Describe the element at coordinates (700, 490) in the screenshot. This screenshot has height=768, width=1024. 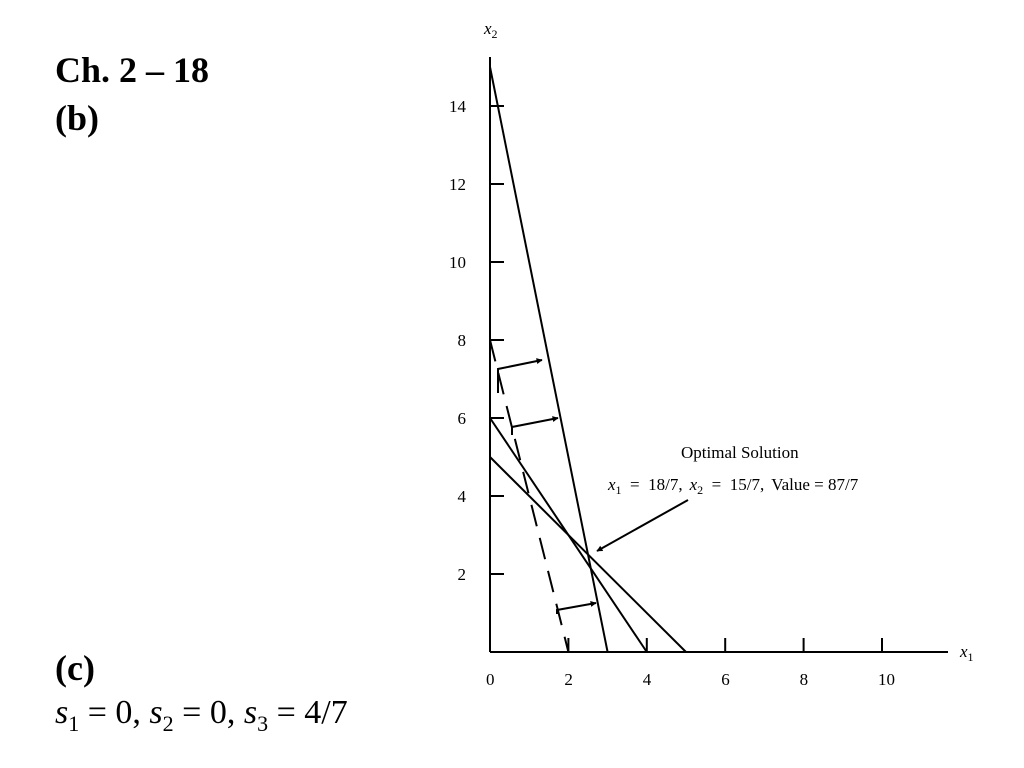
I see `opt-x2-sub: 2` at that location.